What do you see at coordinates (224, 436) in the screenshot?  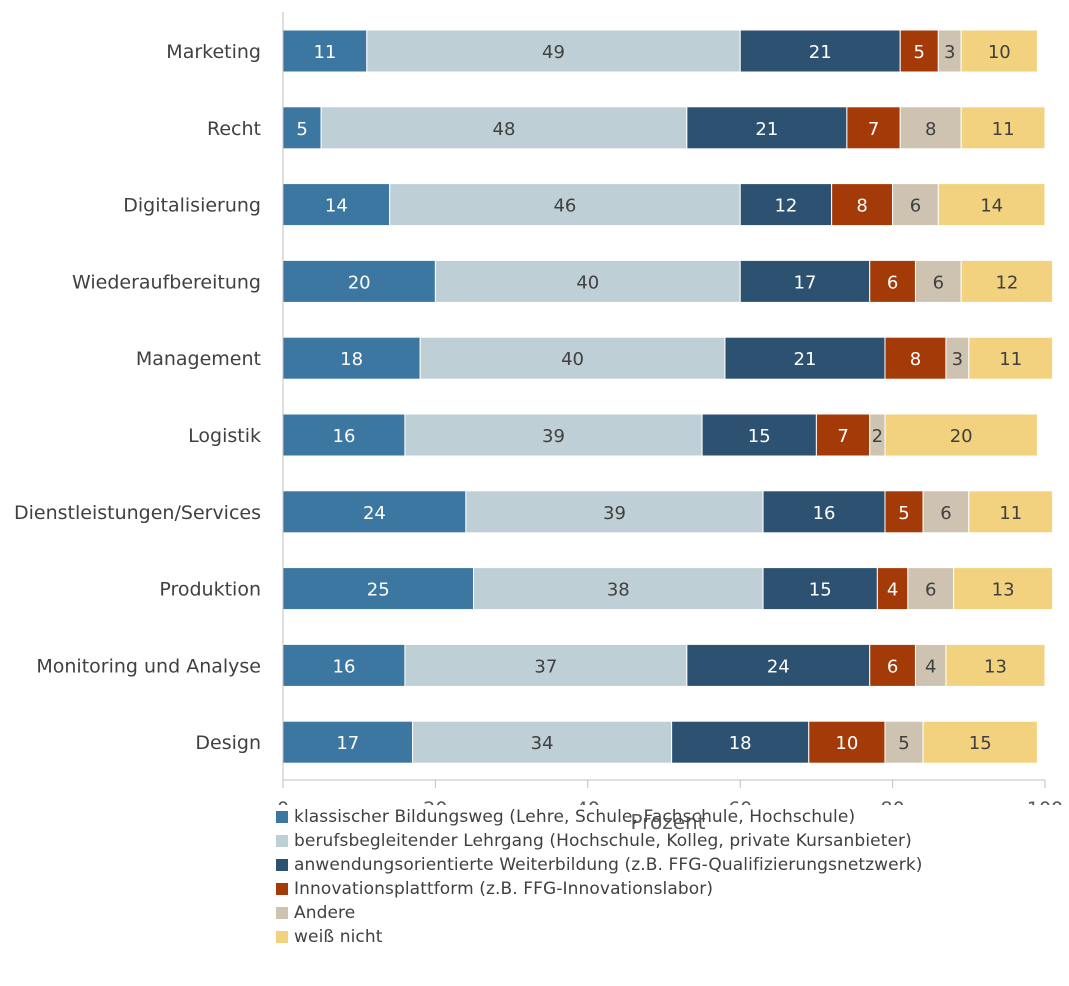 I see `category-label: Logistik` at bounding box center [224, 436].